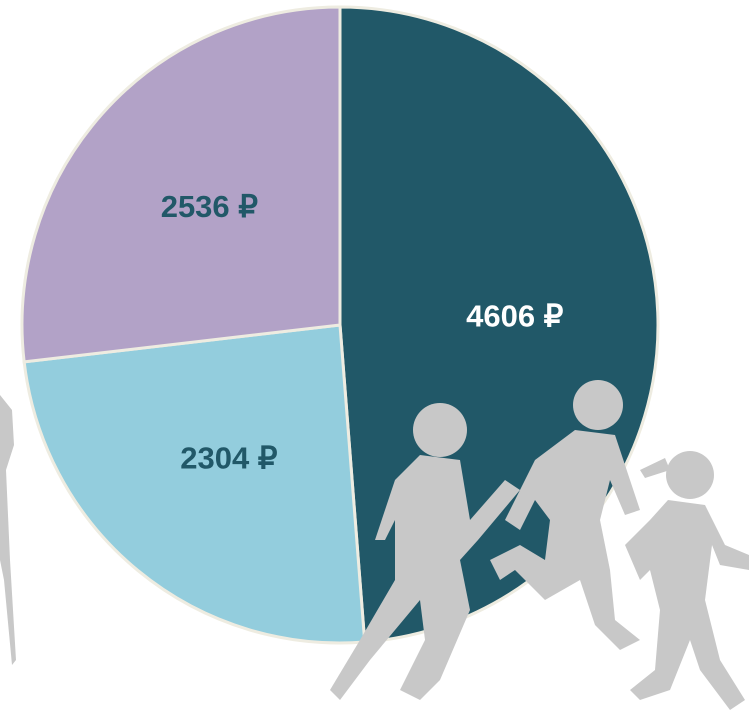 The image size is (749, 713). I want to click on data-label: 2304 ₽, so click(229, 457).